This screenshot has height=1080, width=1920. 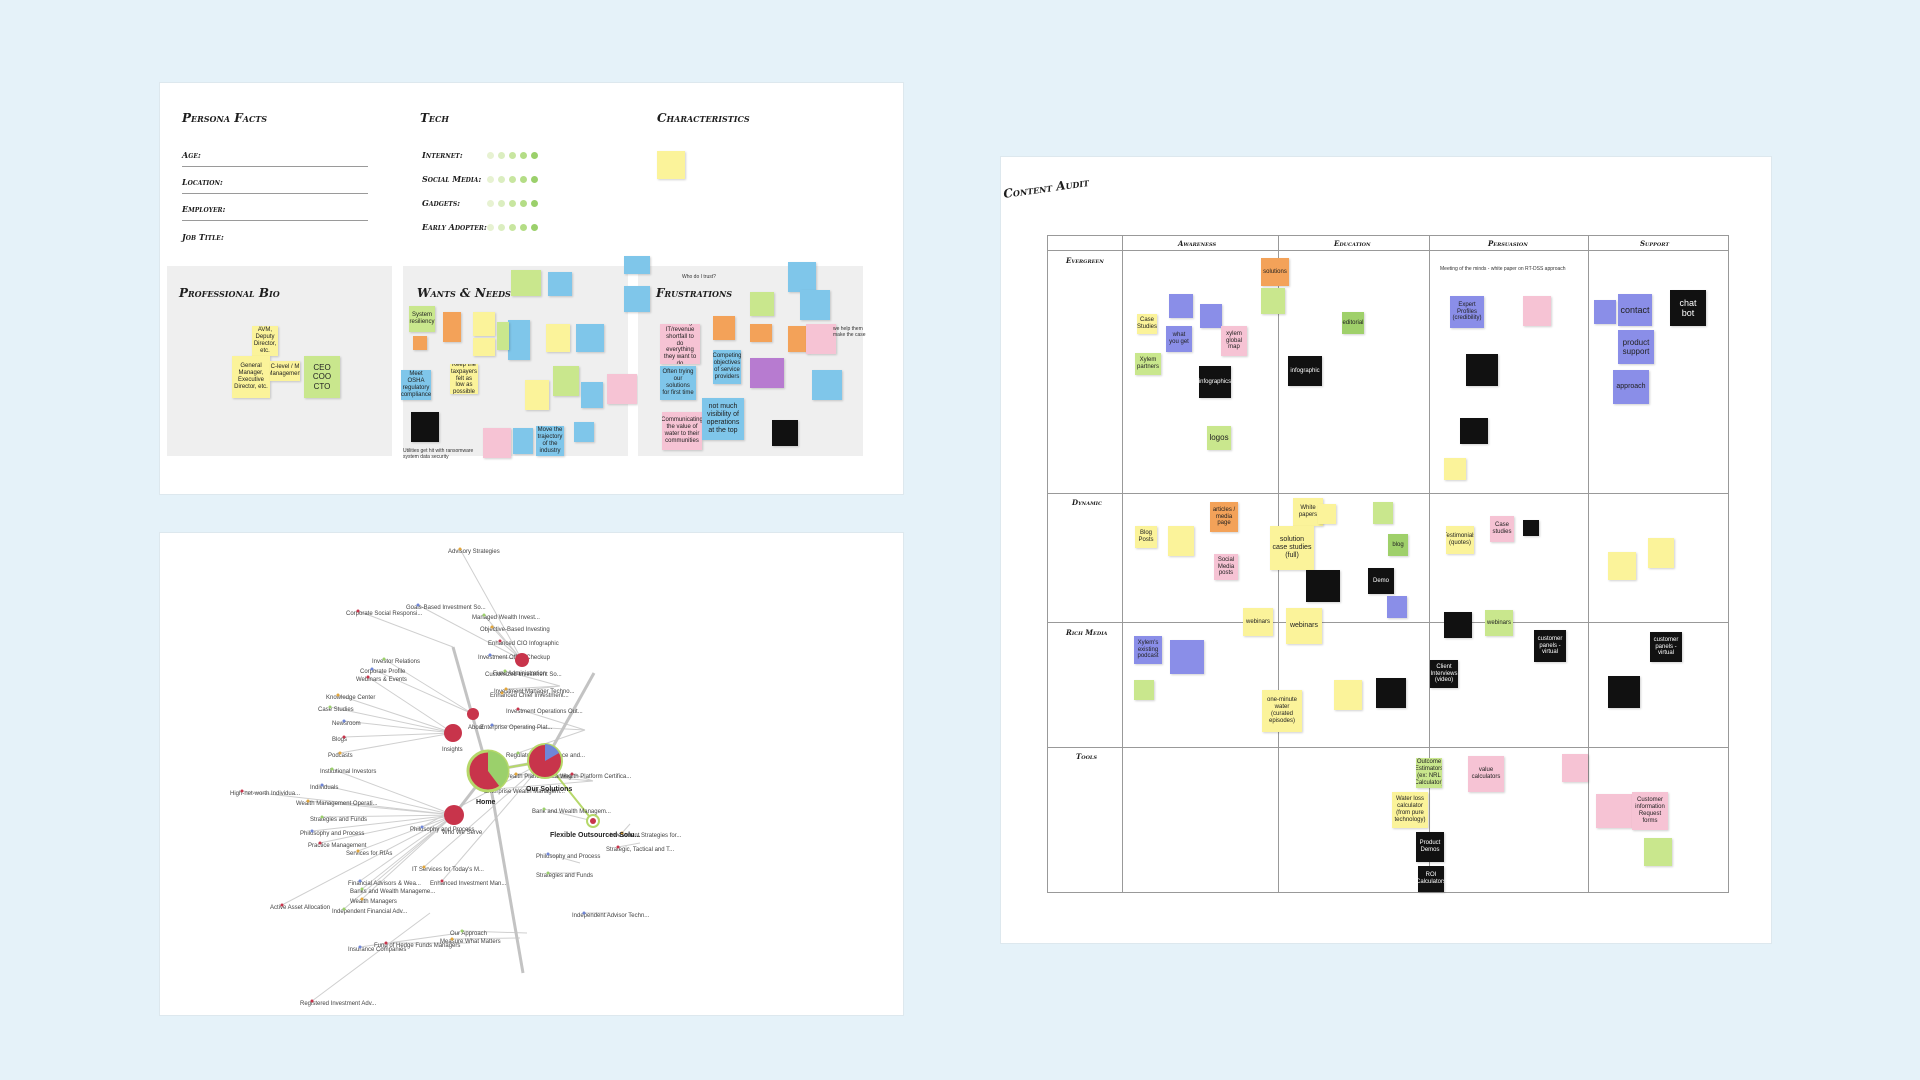 I want to click on about-node, so click(x=473, y=714).